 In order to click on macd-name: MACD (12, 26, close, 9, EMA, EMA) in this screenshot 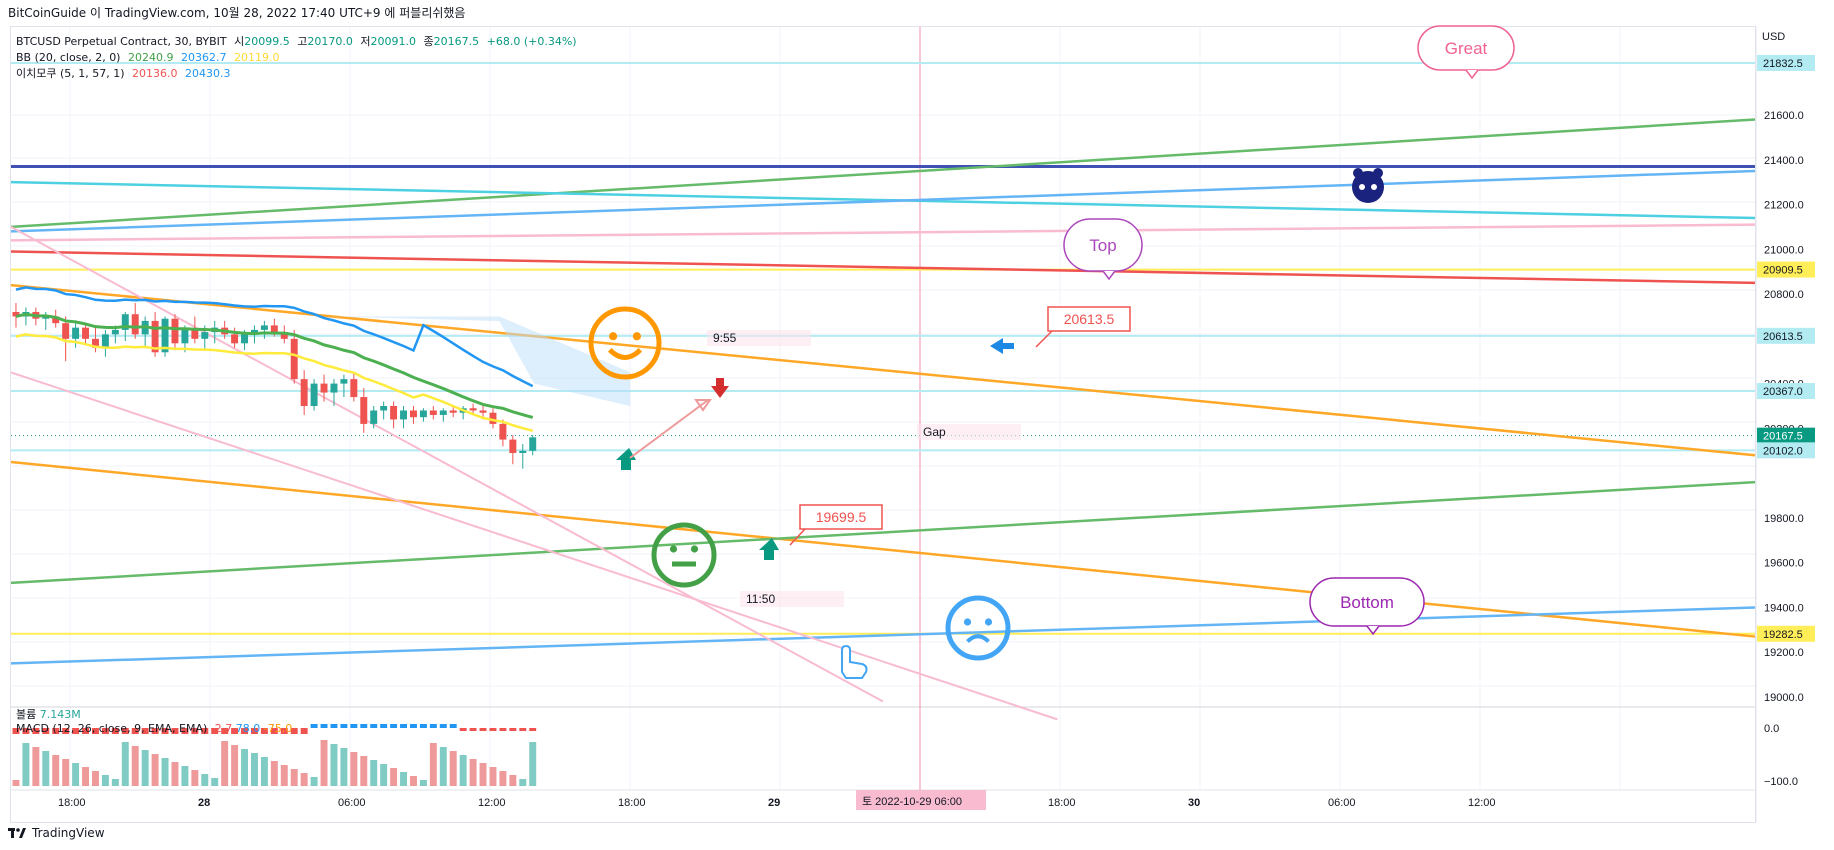, I will do `click(112, 728)`.